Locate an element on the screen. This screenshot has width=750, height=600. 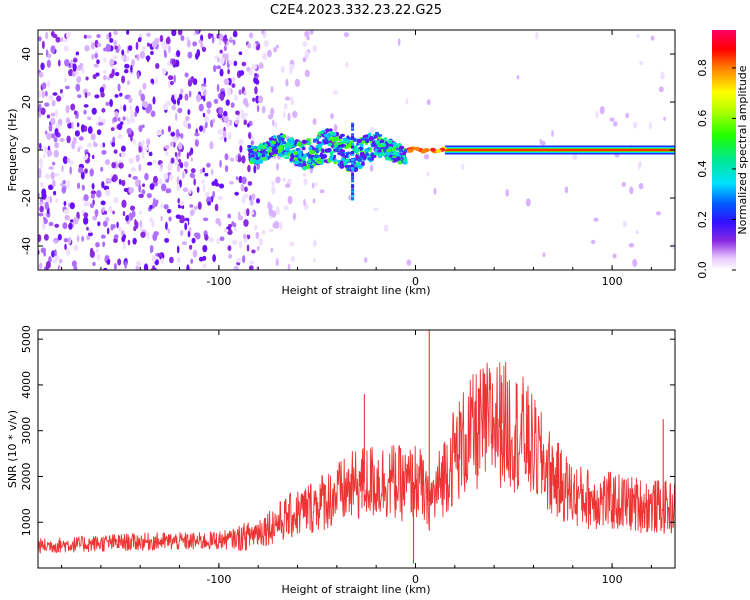
colorbar-tick-label: 0.6 is located at coordinates (702, 119).